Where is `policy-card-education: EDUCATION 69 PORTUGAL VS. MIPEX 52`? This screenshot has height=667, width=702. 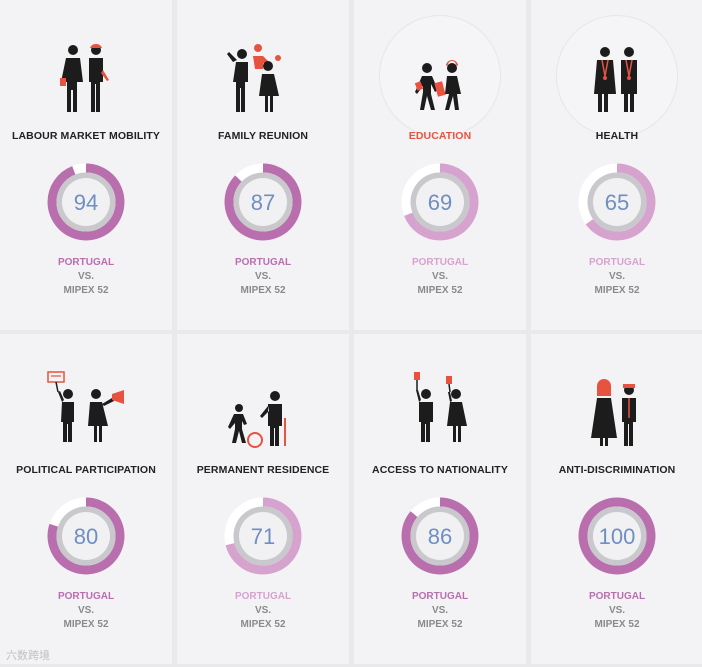 policy-card-education: EDUCATION 69 PORTUGAL VS. MIPEX 52 is located at coordinates (440, 165).